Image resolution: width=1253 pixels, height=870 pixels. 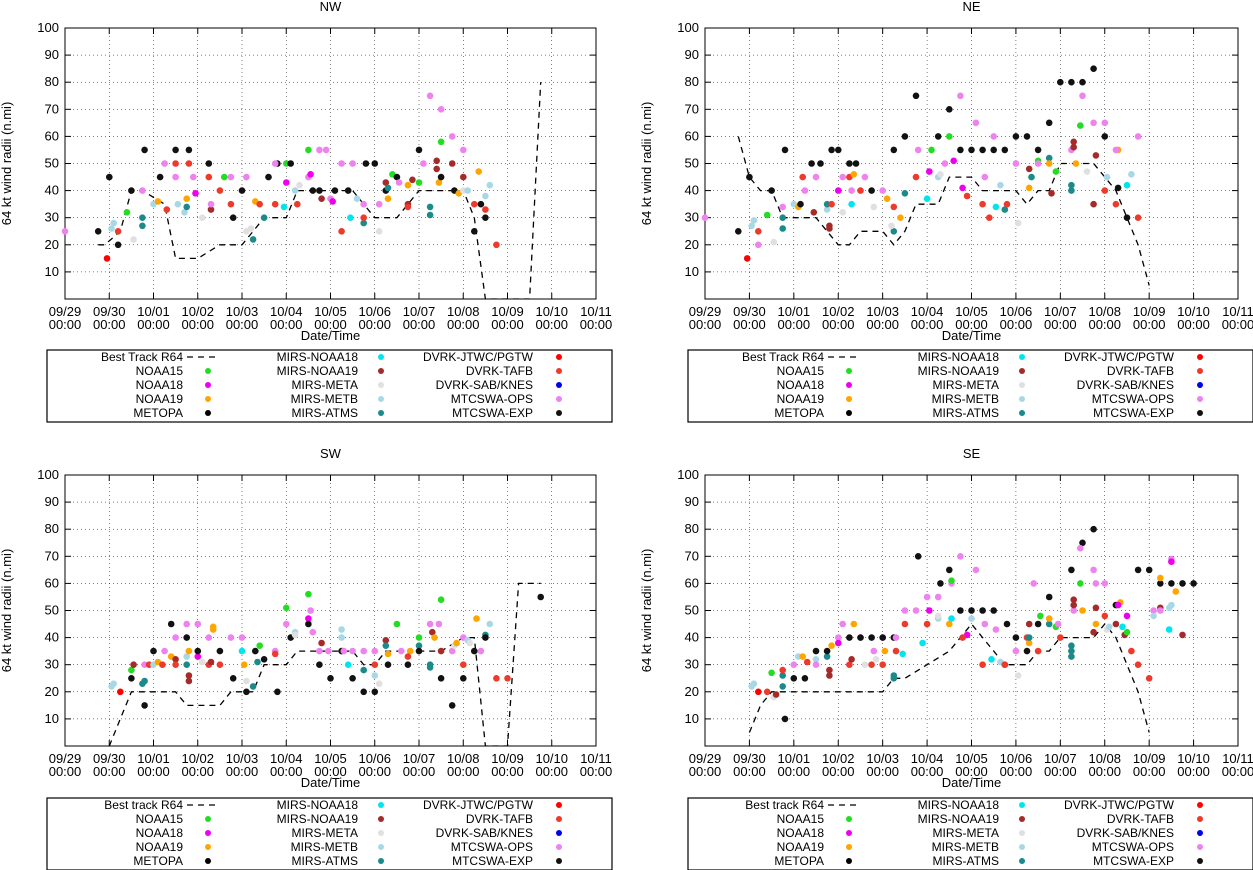 What do you see at coordinates (160, 371) in the screenshot?
I see `legend-label: NOAA15` at bounding box center [160, 371].